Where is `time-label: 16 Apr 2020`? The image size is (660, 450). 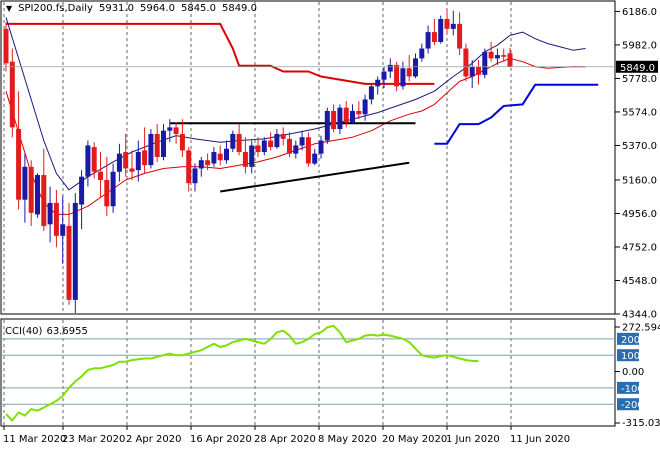
time-label: 16 Apr 2020 is located at coordinates (221, 439).